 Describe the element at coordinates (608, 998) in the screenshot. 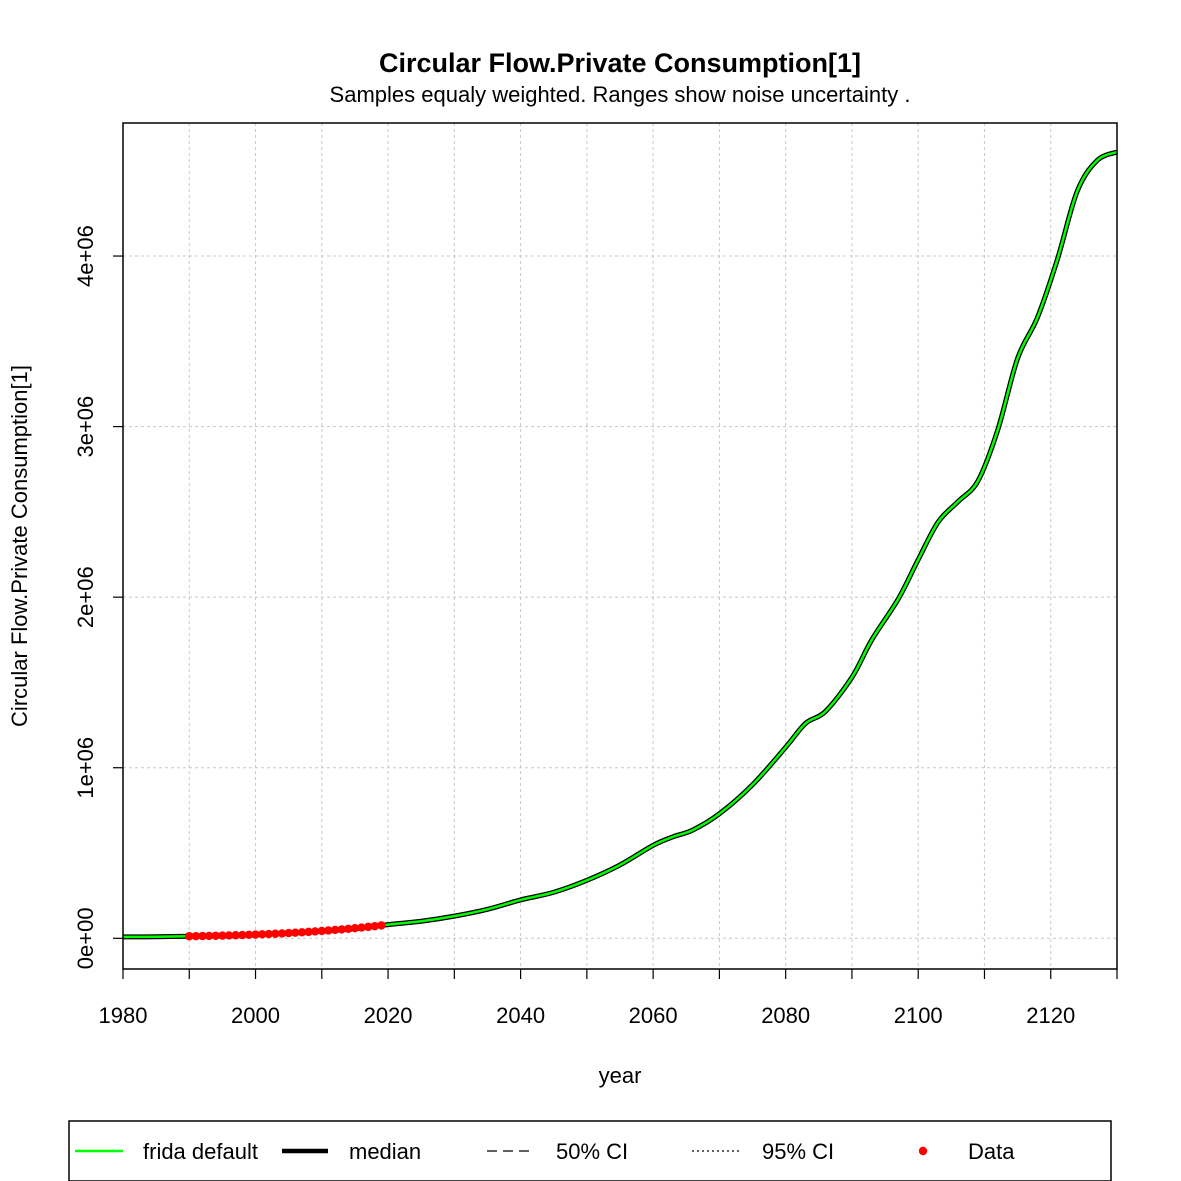

I see `x-axis: 1980 2000 2020 2040 2060 2080 2100 2120` at that location.